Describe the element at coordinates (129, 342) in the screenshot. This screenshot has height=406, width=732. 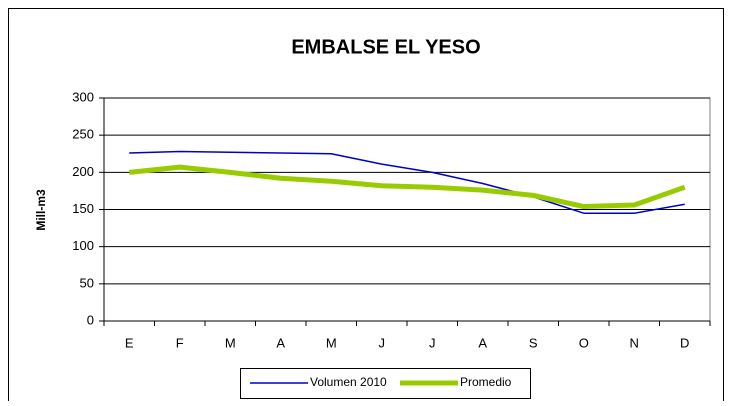
I see `x-tick-label: E` at that location.